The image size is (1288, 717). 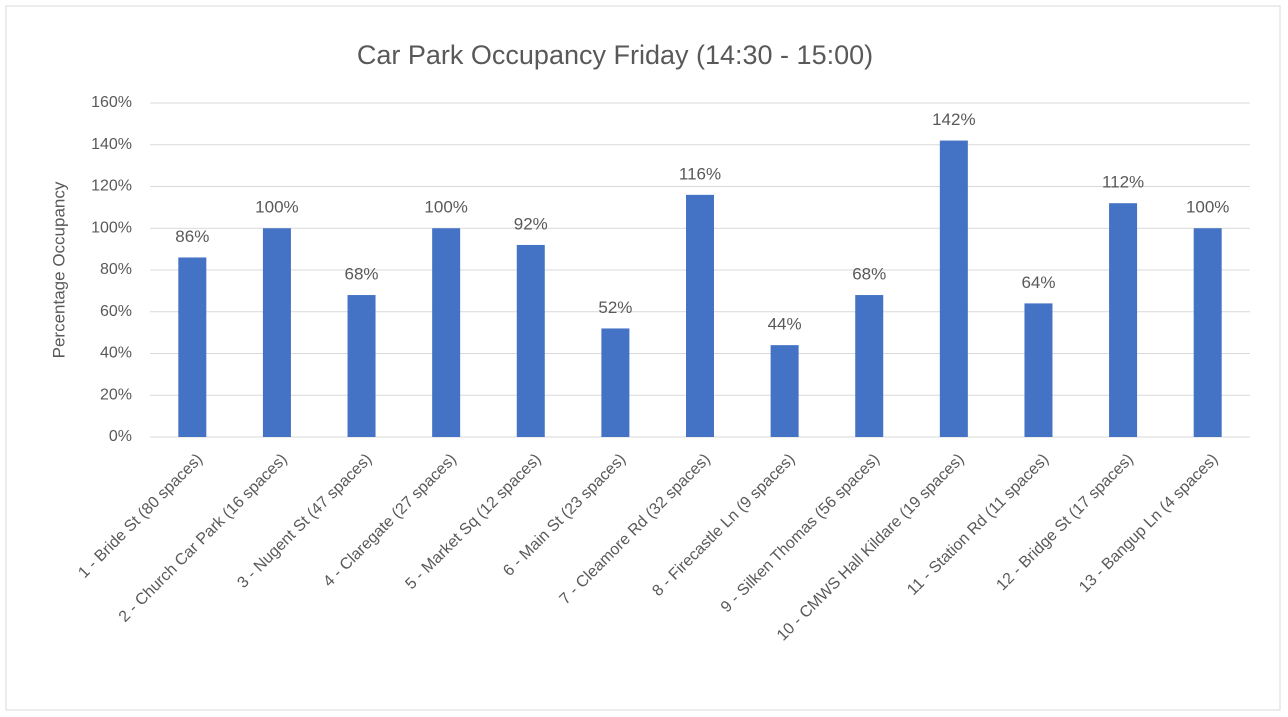 What do you see at coordinates (1123, 182) in the screenshot?
I see `value-label: 112%` at bounding box center [1123, 182].